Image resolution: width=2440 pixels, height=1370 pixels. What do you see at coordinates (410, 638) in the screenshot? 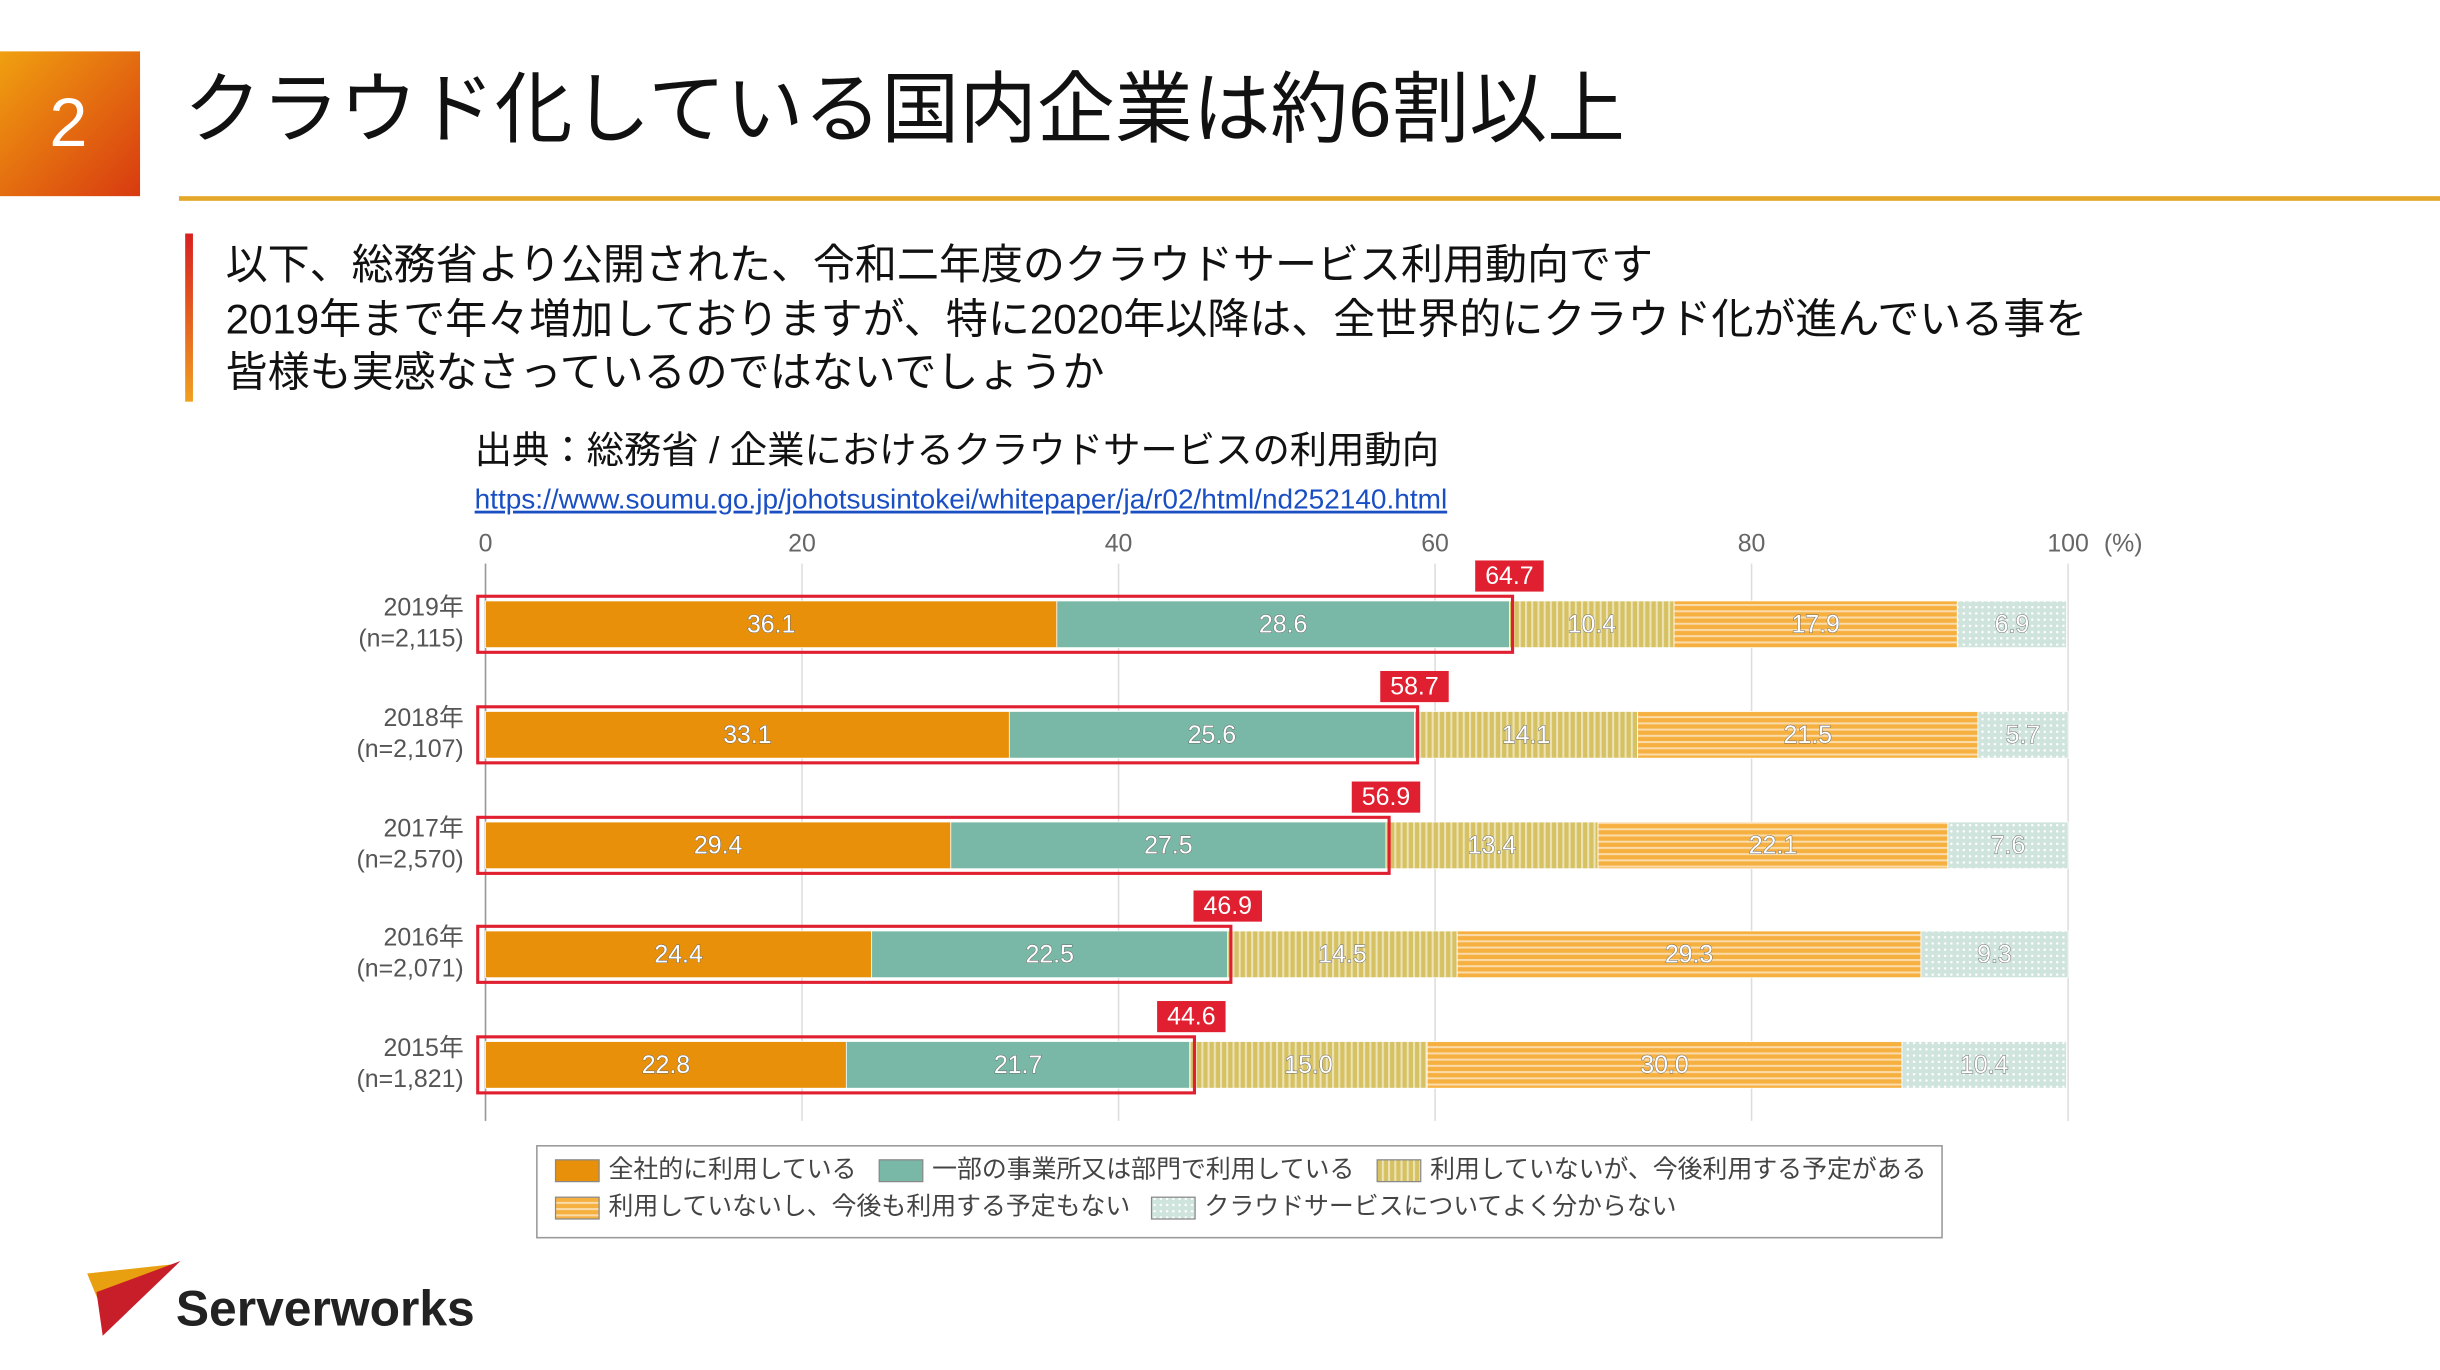
I see `category-sample: (n=2,115)` at bounding box center [410, 638].